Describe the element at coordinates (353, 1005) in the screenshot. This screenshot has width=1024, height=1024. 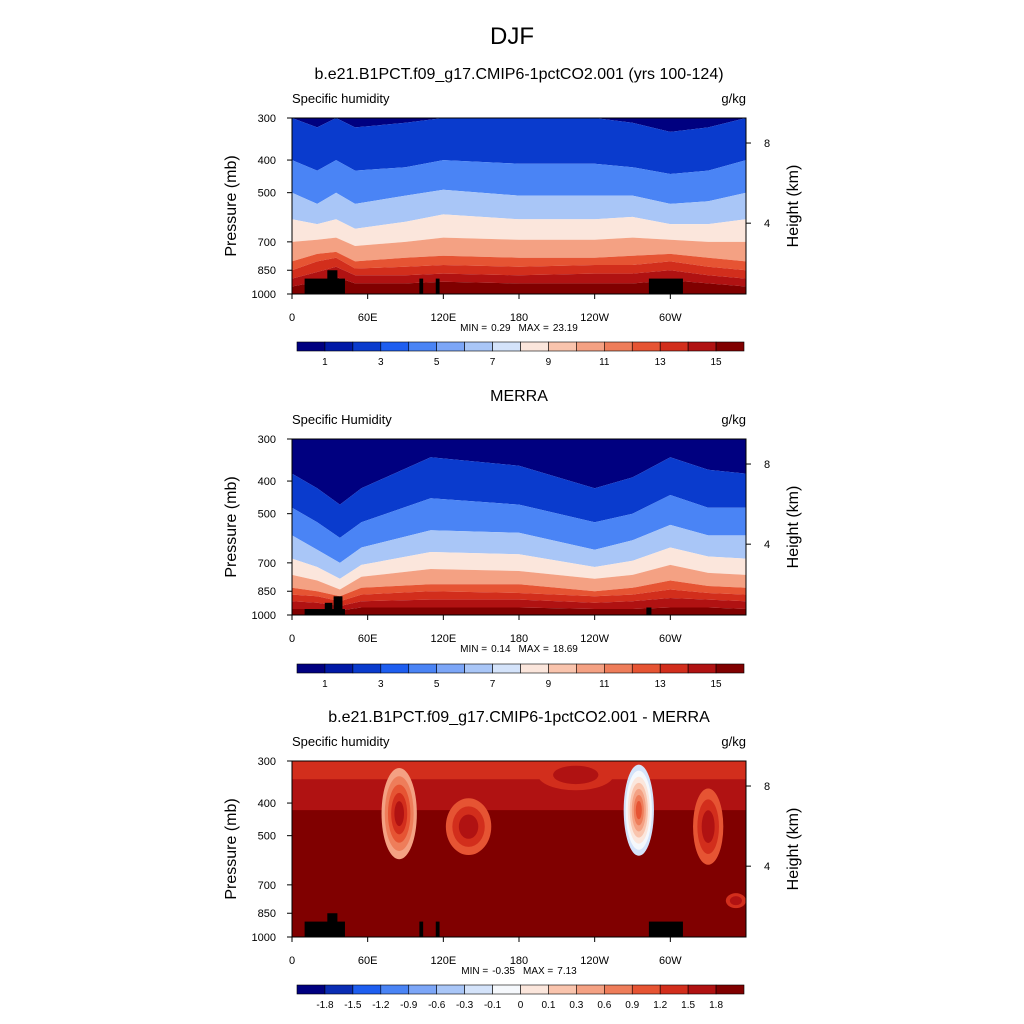
I see `colorbar-tick-label: -1.5` at that location.